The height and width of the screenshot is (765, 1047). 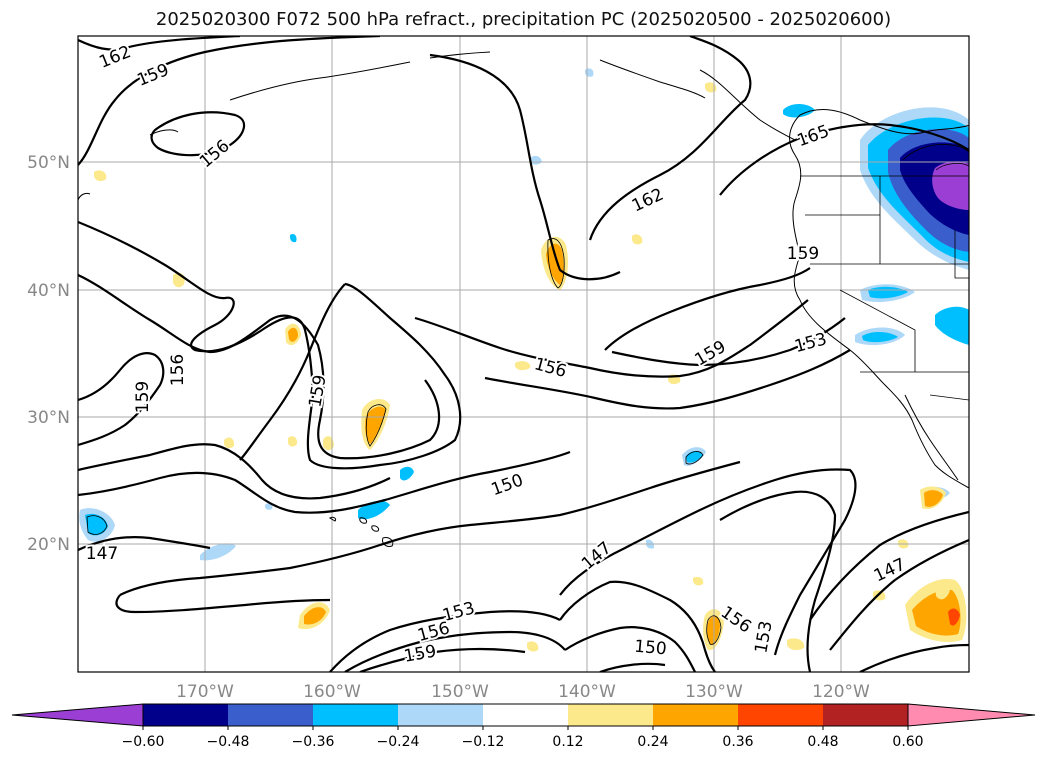 What do you see at coordinates (971, 715) in the screenshot?
I see `colorbar-extend-high` at bounding box center [971, 715].